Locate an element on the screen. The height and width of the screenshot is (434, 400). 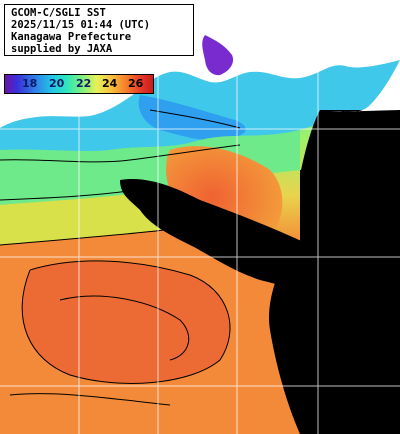
land-peninsula is located at coordinates (218, 55).